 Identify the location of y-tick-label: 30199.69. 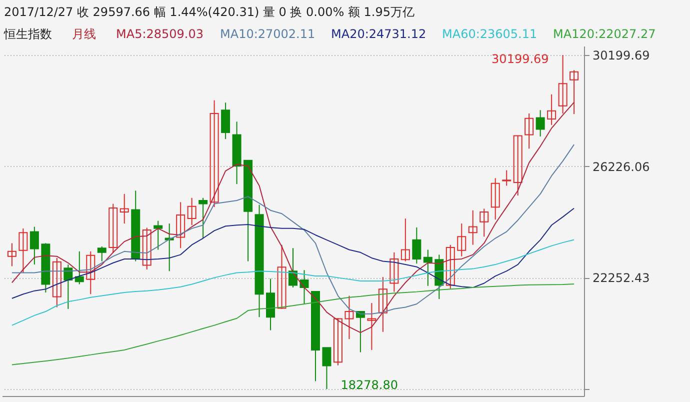
(621, 55).